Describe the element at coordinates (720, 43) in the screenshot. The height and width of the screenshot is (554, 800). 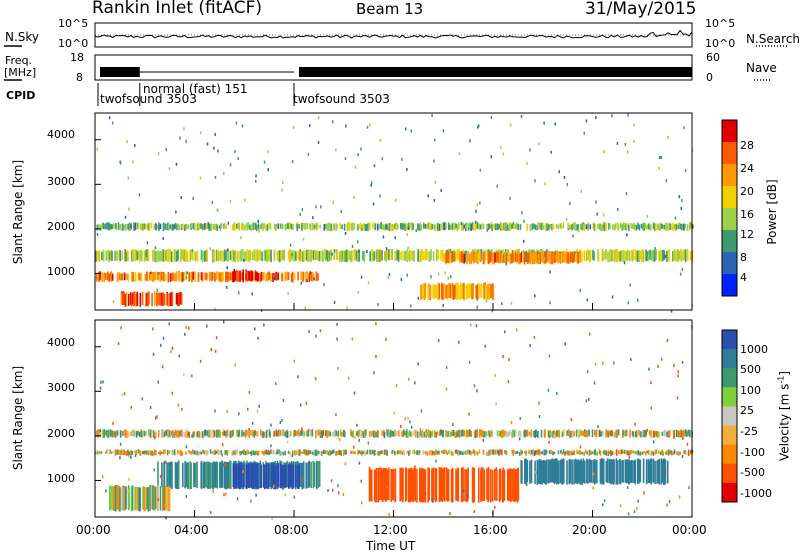
I see `nsearch-tick-low: 10^0` at that location.